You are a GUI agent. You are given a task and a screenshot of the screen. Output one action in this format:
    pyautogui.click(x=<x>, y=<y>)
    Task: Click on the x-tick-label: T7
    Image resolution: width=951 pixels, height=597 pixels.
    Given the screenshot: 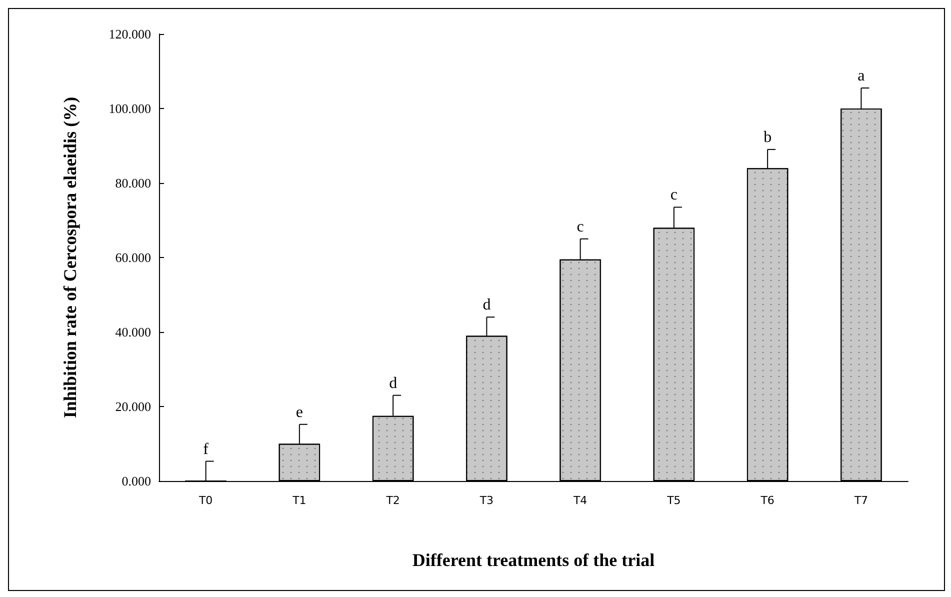 What is the action you would take?
    pyautogui.click(x=860, y=500)
    